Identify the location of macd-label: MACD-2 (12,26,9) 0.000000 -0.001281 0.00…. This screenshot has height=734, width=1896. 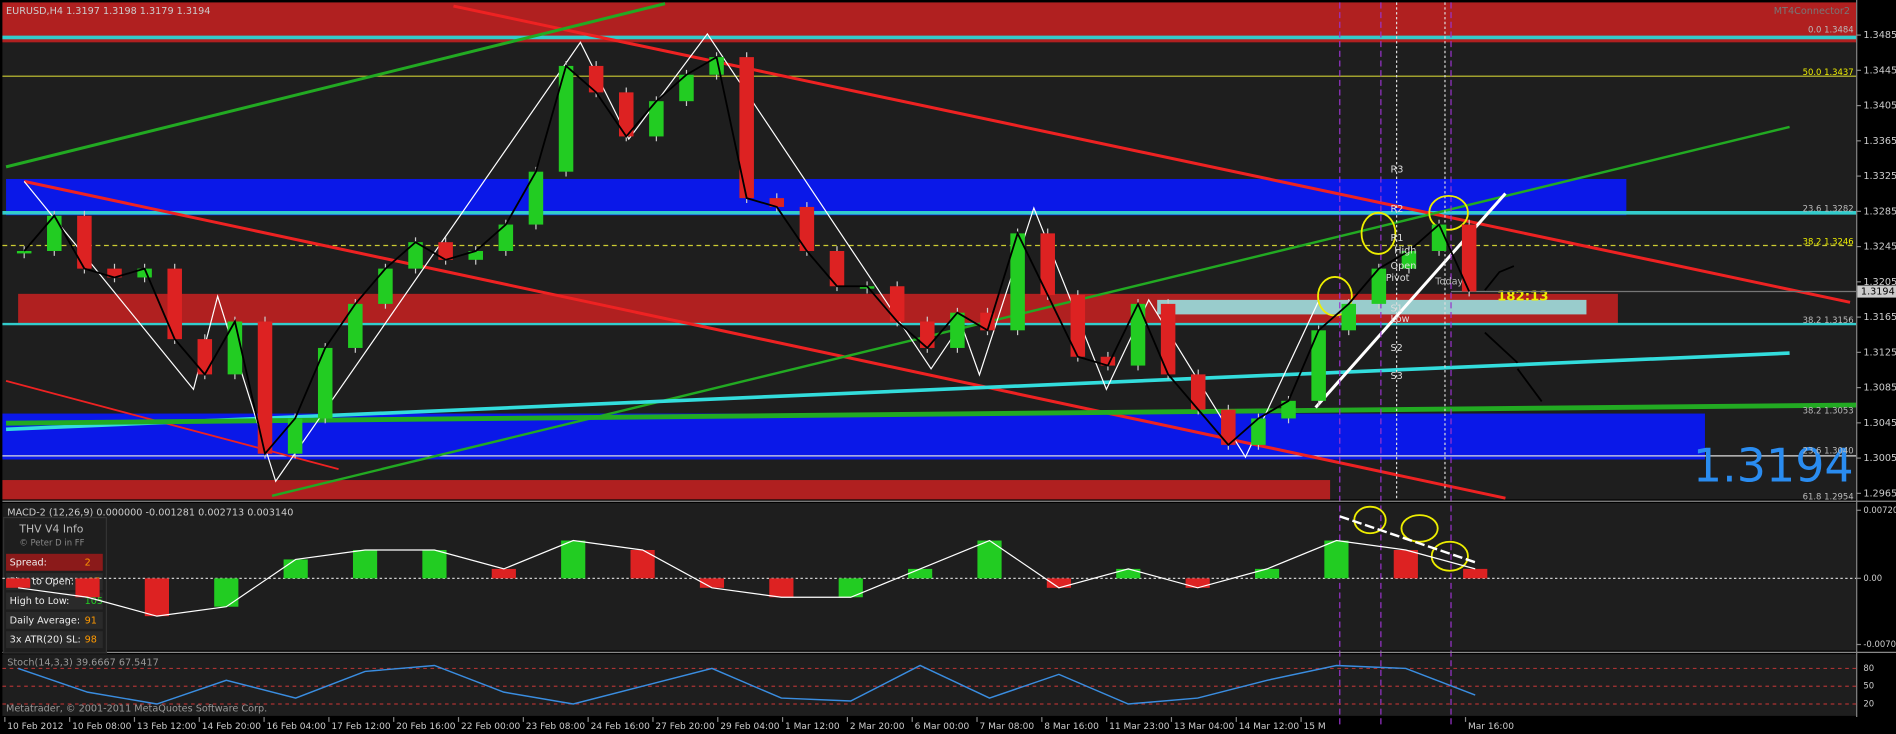
(150, 513).